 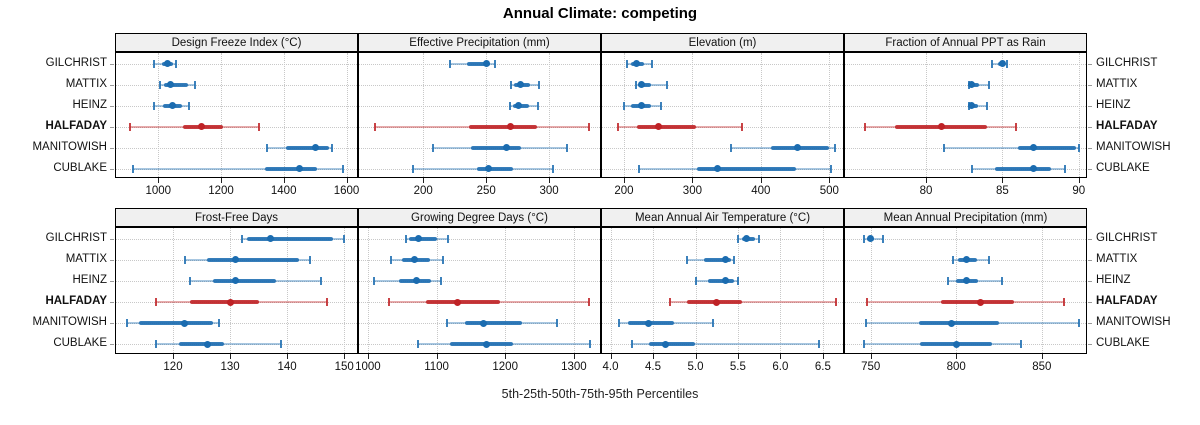 I want to click on panel-header: Mean Annual Precipitation (mm), so click(x=965, y=217).